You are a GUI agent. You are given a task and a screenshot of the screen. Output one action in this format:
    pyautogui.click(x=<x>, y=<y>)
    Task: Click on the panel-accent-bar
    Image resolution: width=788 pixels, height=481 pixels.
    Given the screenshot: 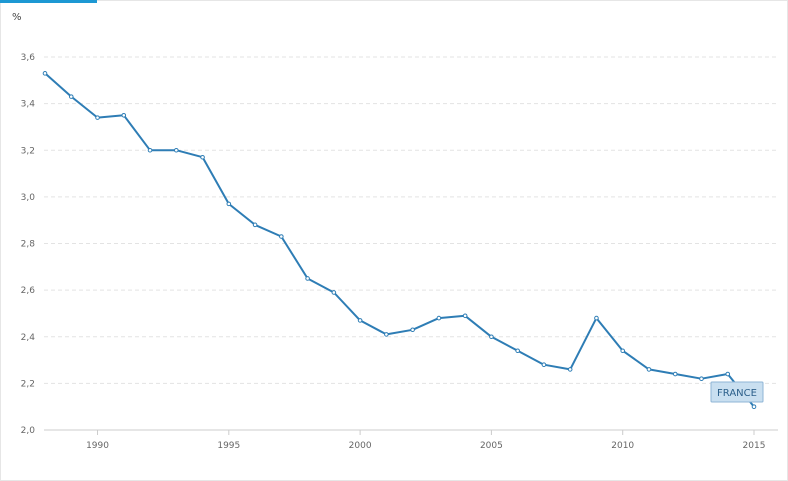 What is the action you would take?
    pyautogui.click(x=48, y=1)
    